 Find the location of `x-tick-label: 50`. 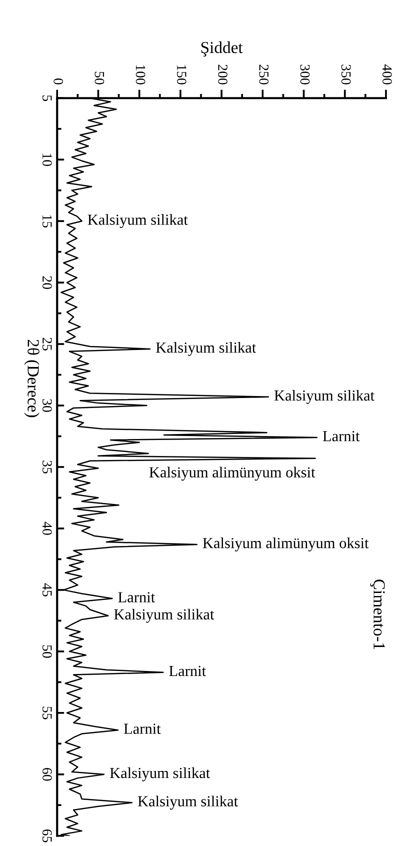

x-tick-label: 50 is located at coordinates (99, 78).